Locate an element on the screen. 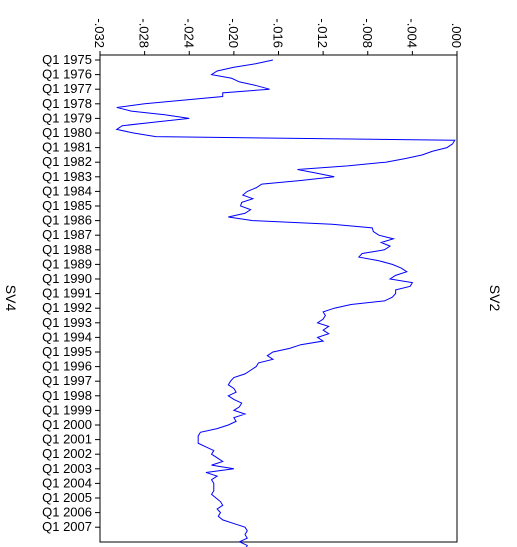  time-tick-label: Q1 1996 is located at coordinates (67, 366).